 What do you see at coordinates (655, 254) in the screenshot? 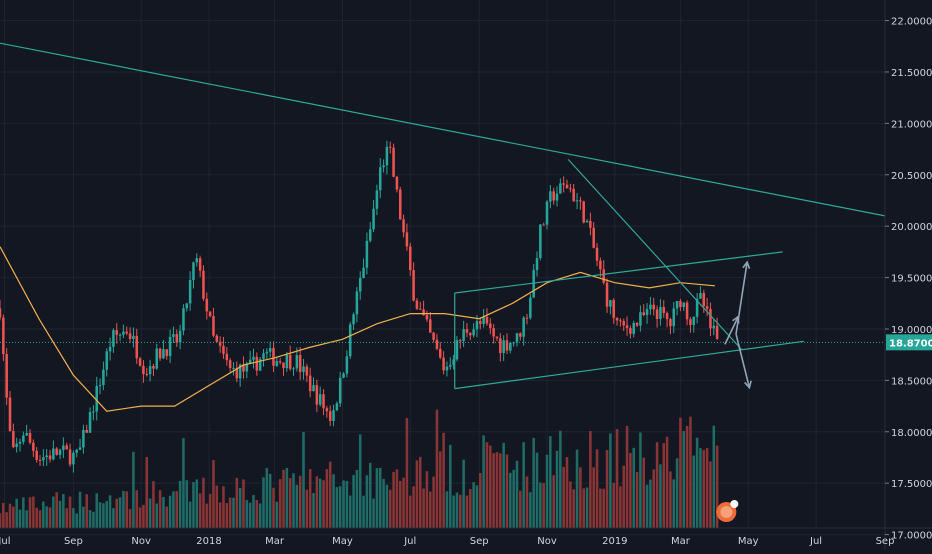
I see `descending-trendline` at bounding box center [655, 254].